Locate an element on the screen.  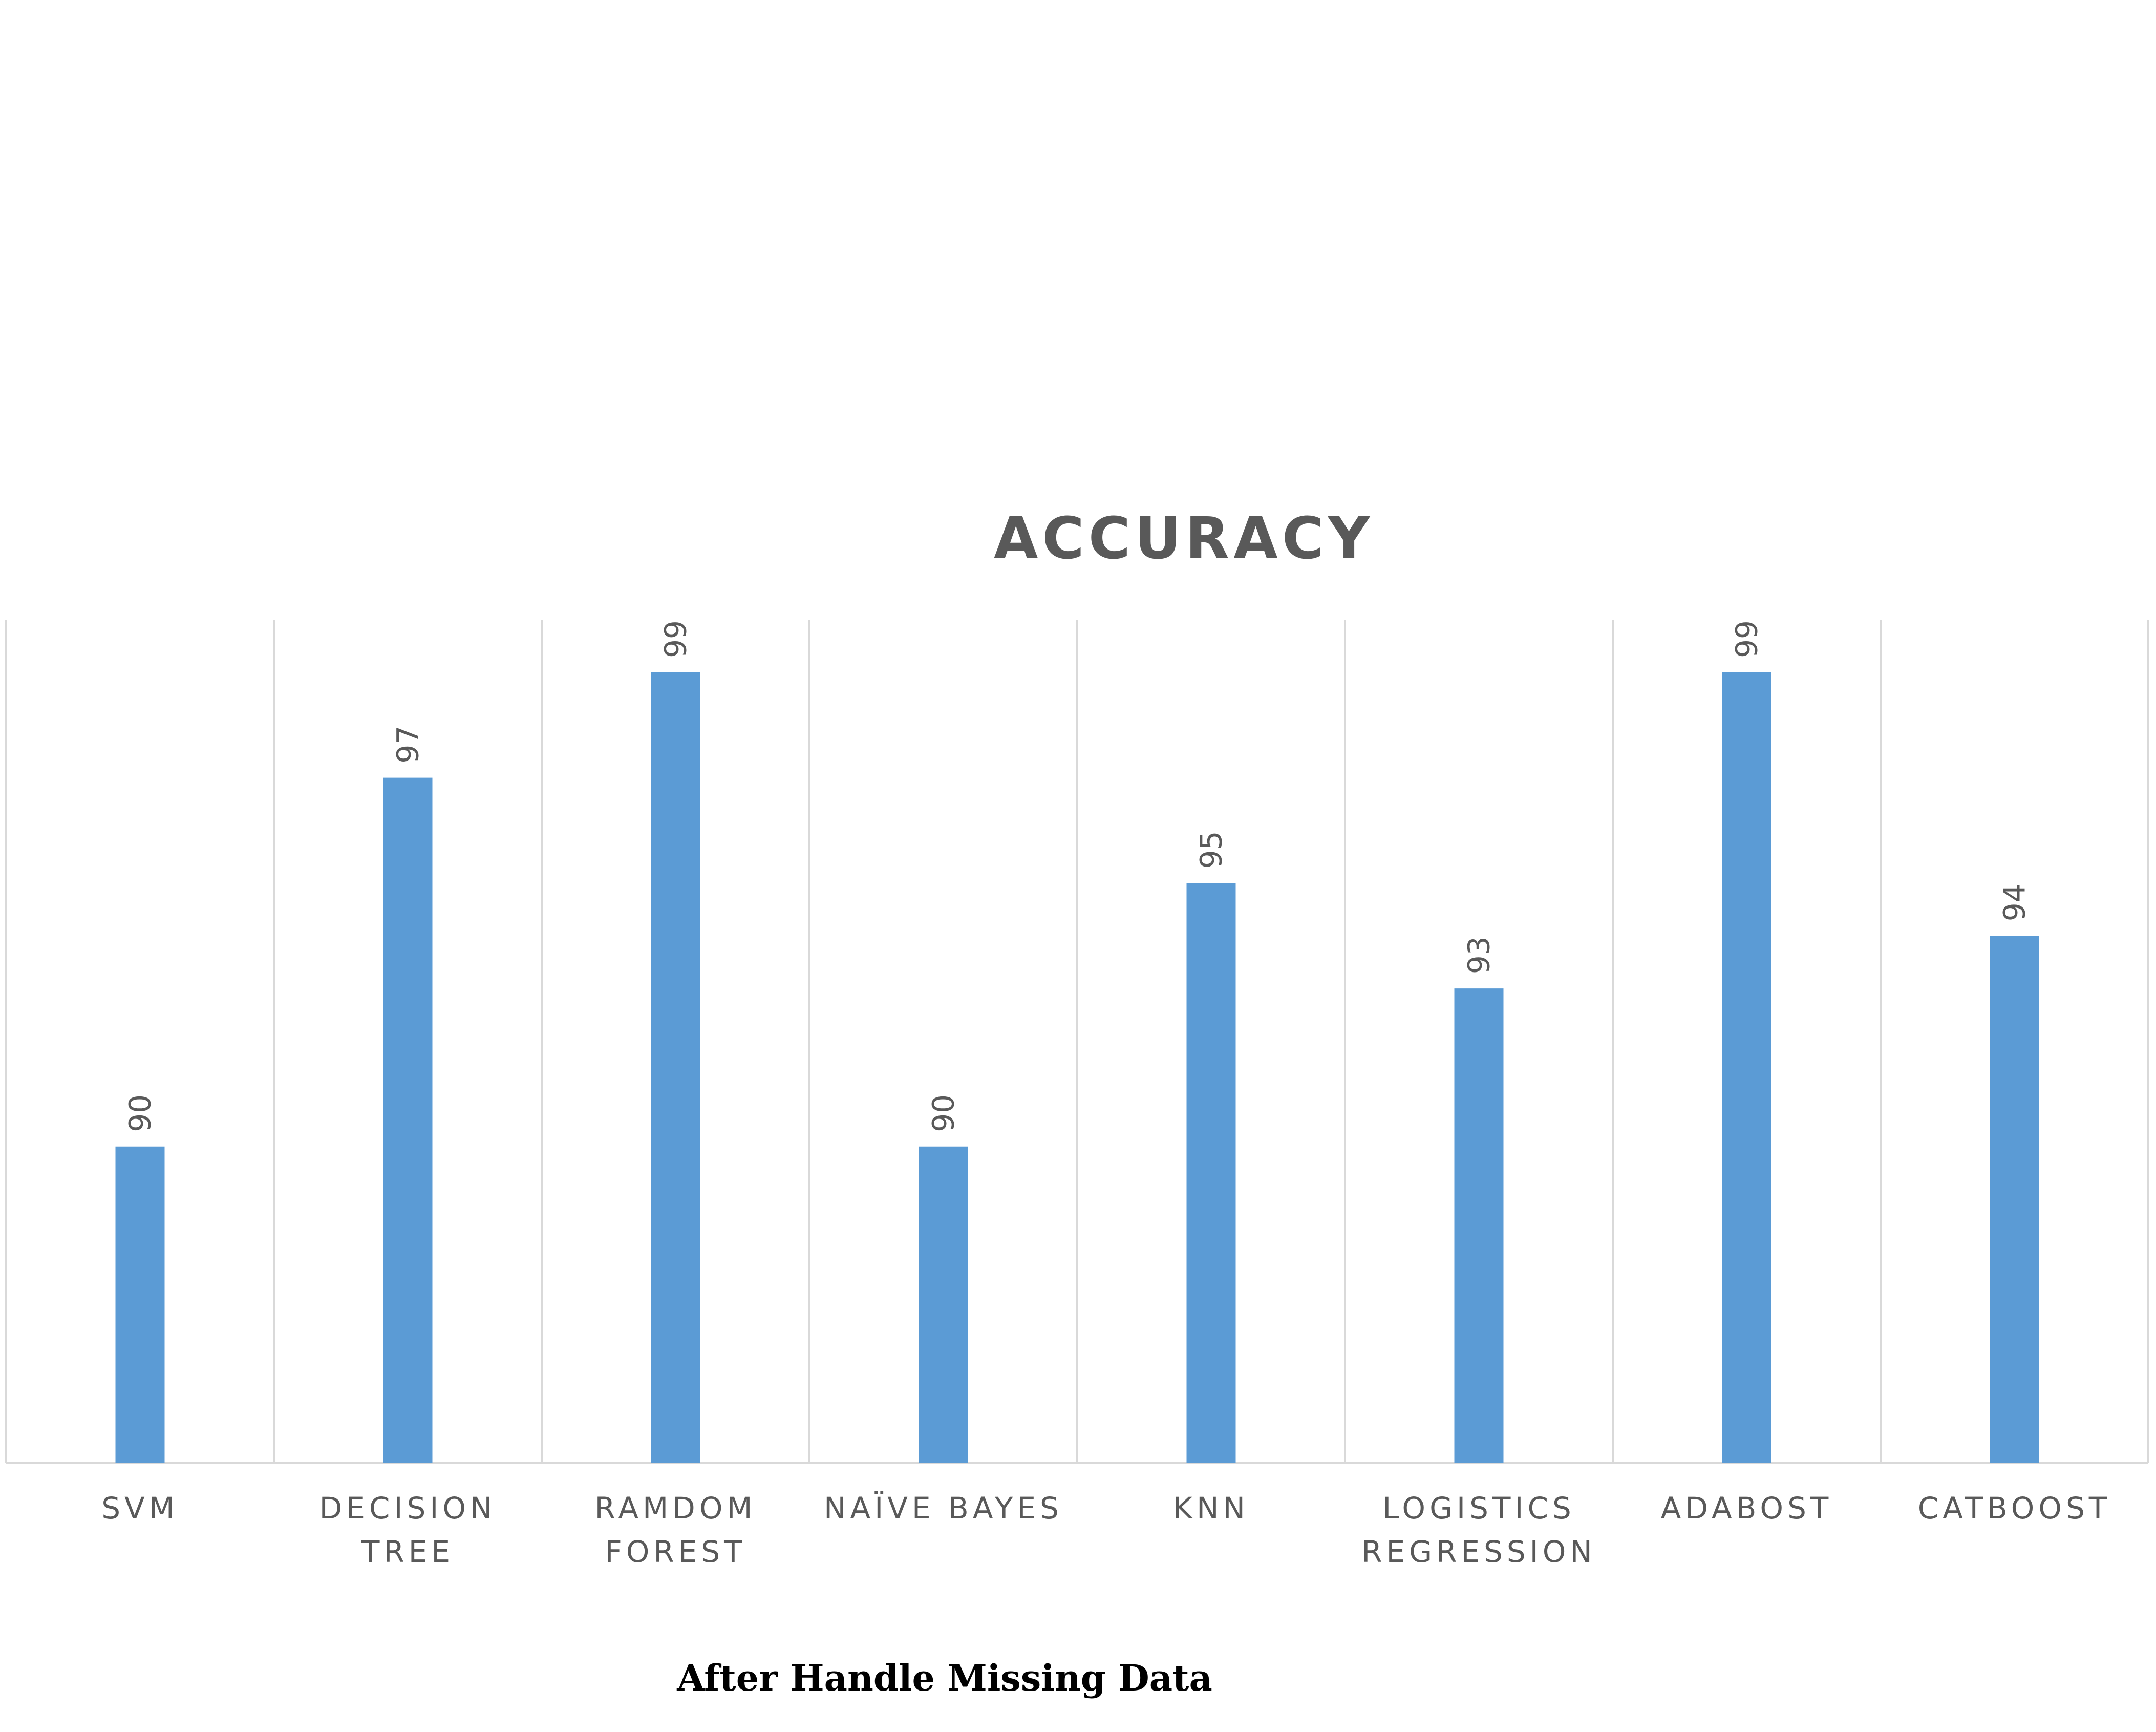
figure-caption: After Handle Missing Data is located at coordinates (944, 1678).